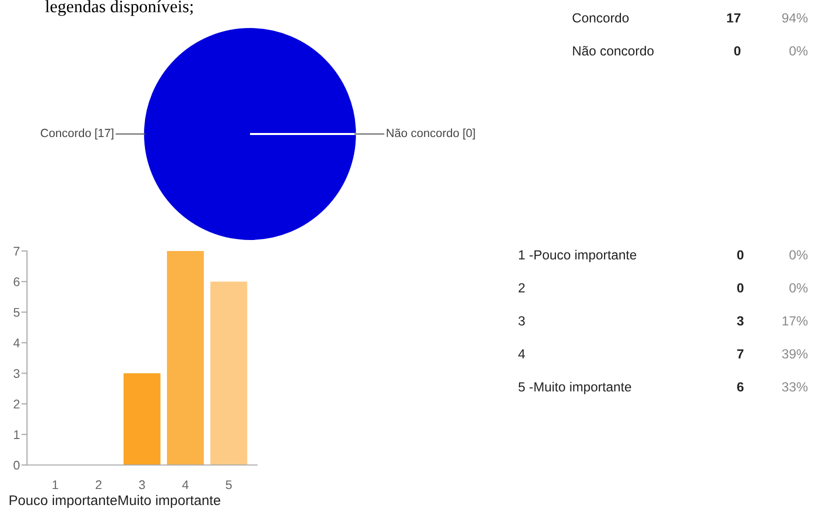 The image size is (818, 524). I want to click on slice-label: Concordo, so click(65, 133).